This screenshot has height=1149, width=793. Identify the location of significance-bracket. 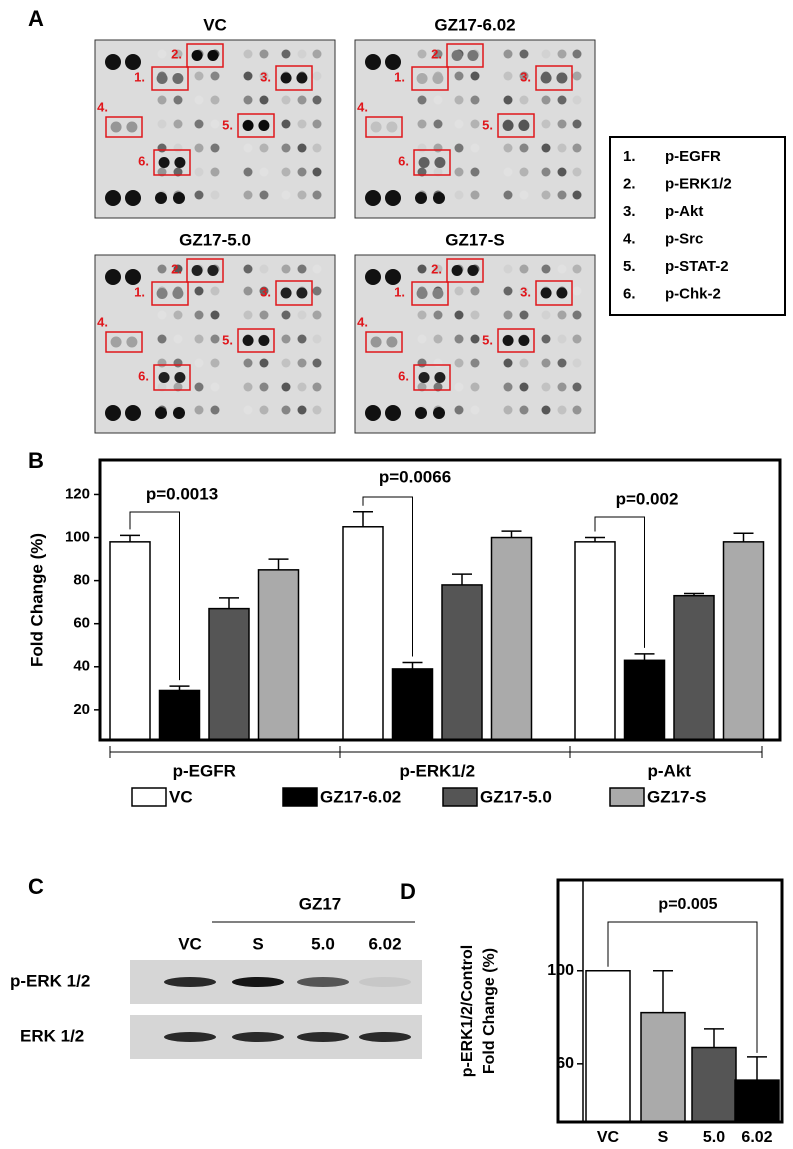
(619, 582).